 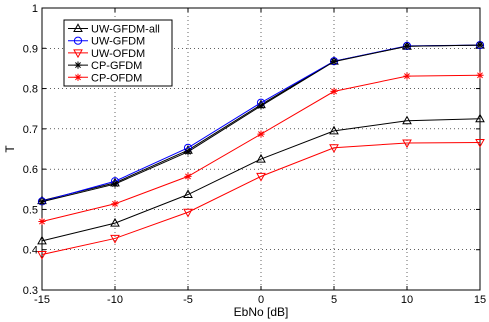 What do you see at coordinates (125, 30) in the screenshot?
I see `legend-label: UW-GFDM-all` at bounding box center [125, 30].